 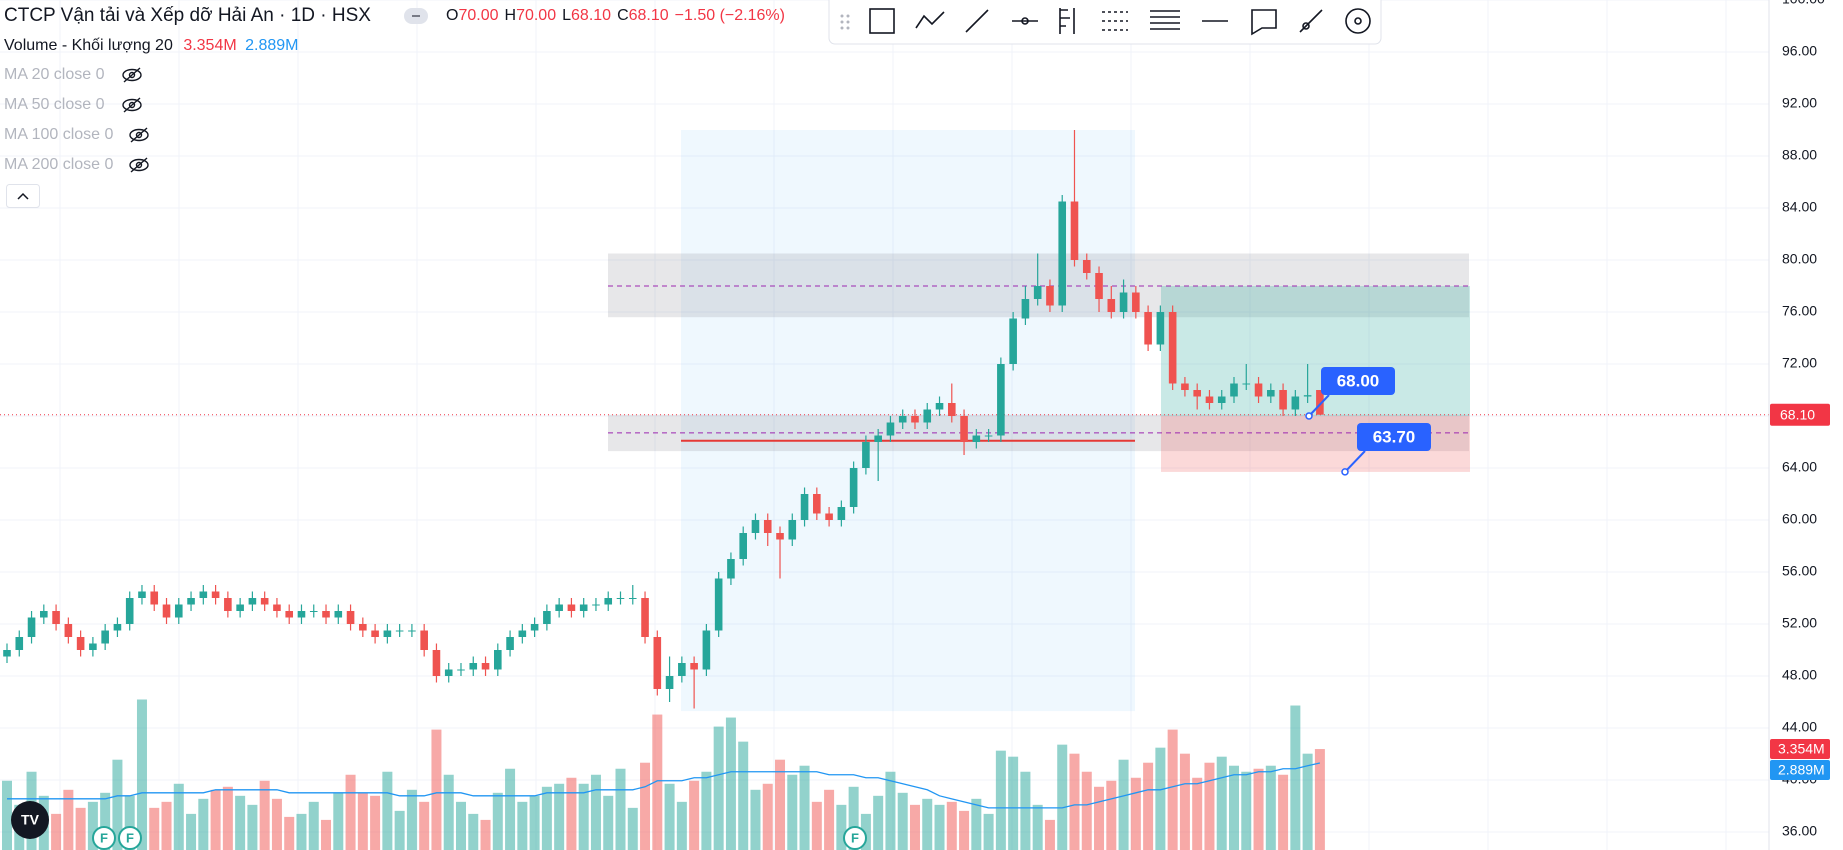 I want to click on path-tool, so click(x=930, y=20).